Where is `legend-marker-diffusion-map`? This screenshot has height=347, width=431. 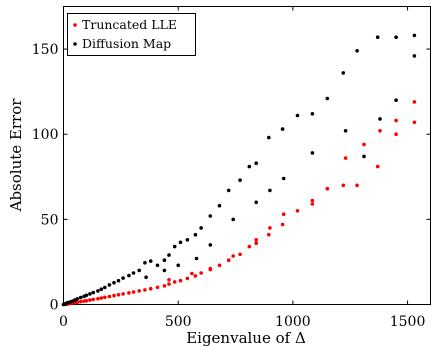 legend-marker-diffusion-map is located at coordinates (75, 44).